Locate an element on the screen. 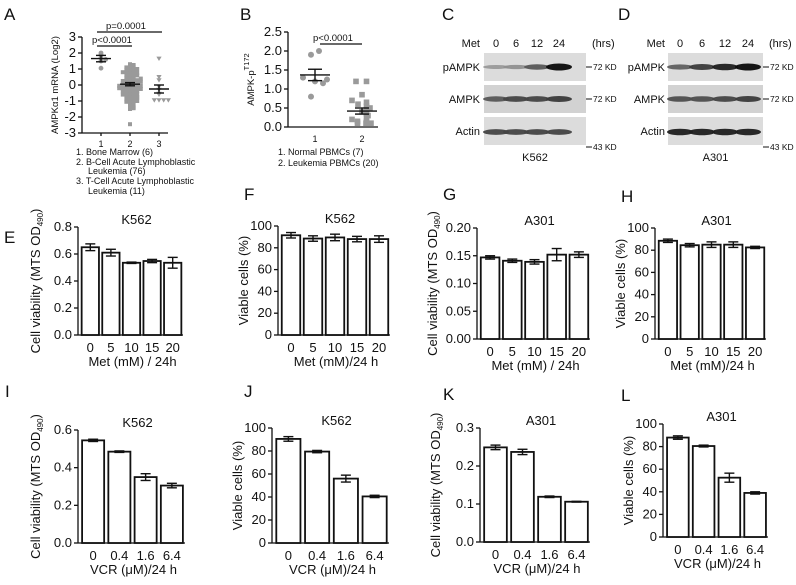 The height and width of the screenshot is (585, 796). y-tick-label: 0.0 is located at coordinates (273, 126).